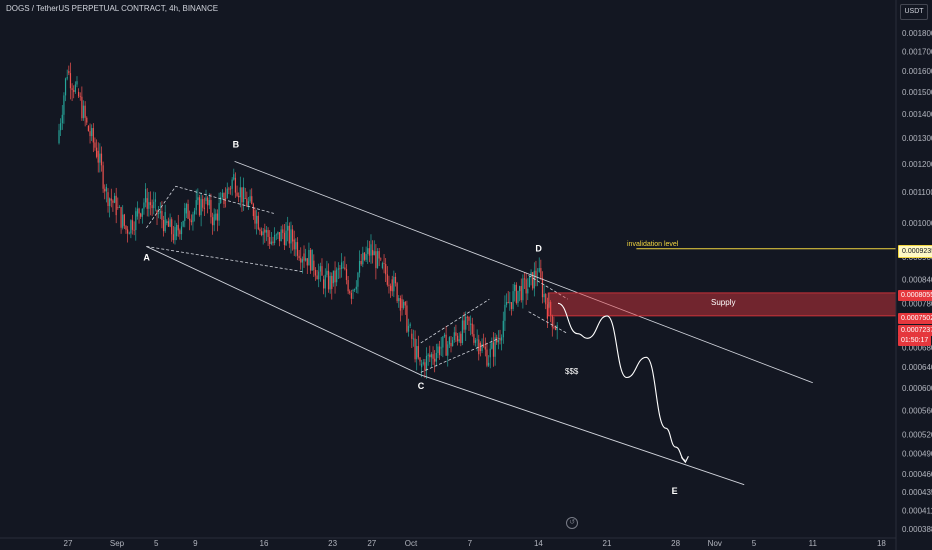  I want to click on x-tick-label: 14, so click(538, 543).